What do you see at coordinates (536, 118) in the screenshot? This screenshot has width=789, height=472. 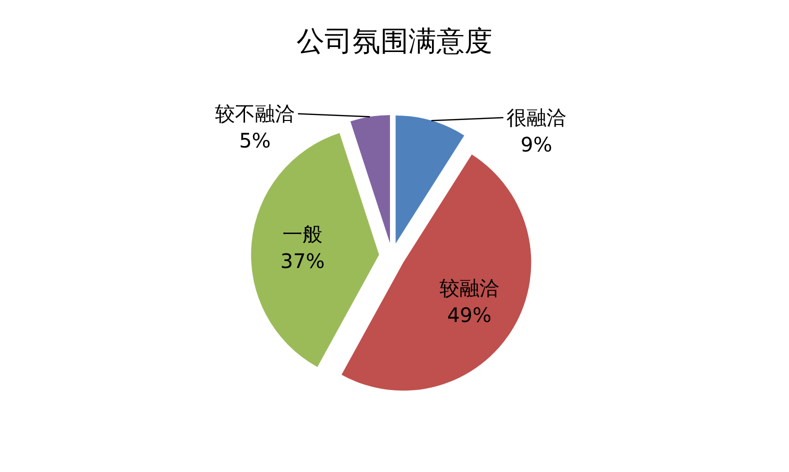 I see `slice-label: 很融洽` at bounding box center [536, 118].